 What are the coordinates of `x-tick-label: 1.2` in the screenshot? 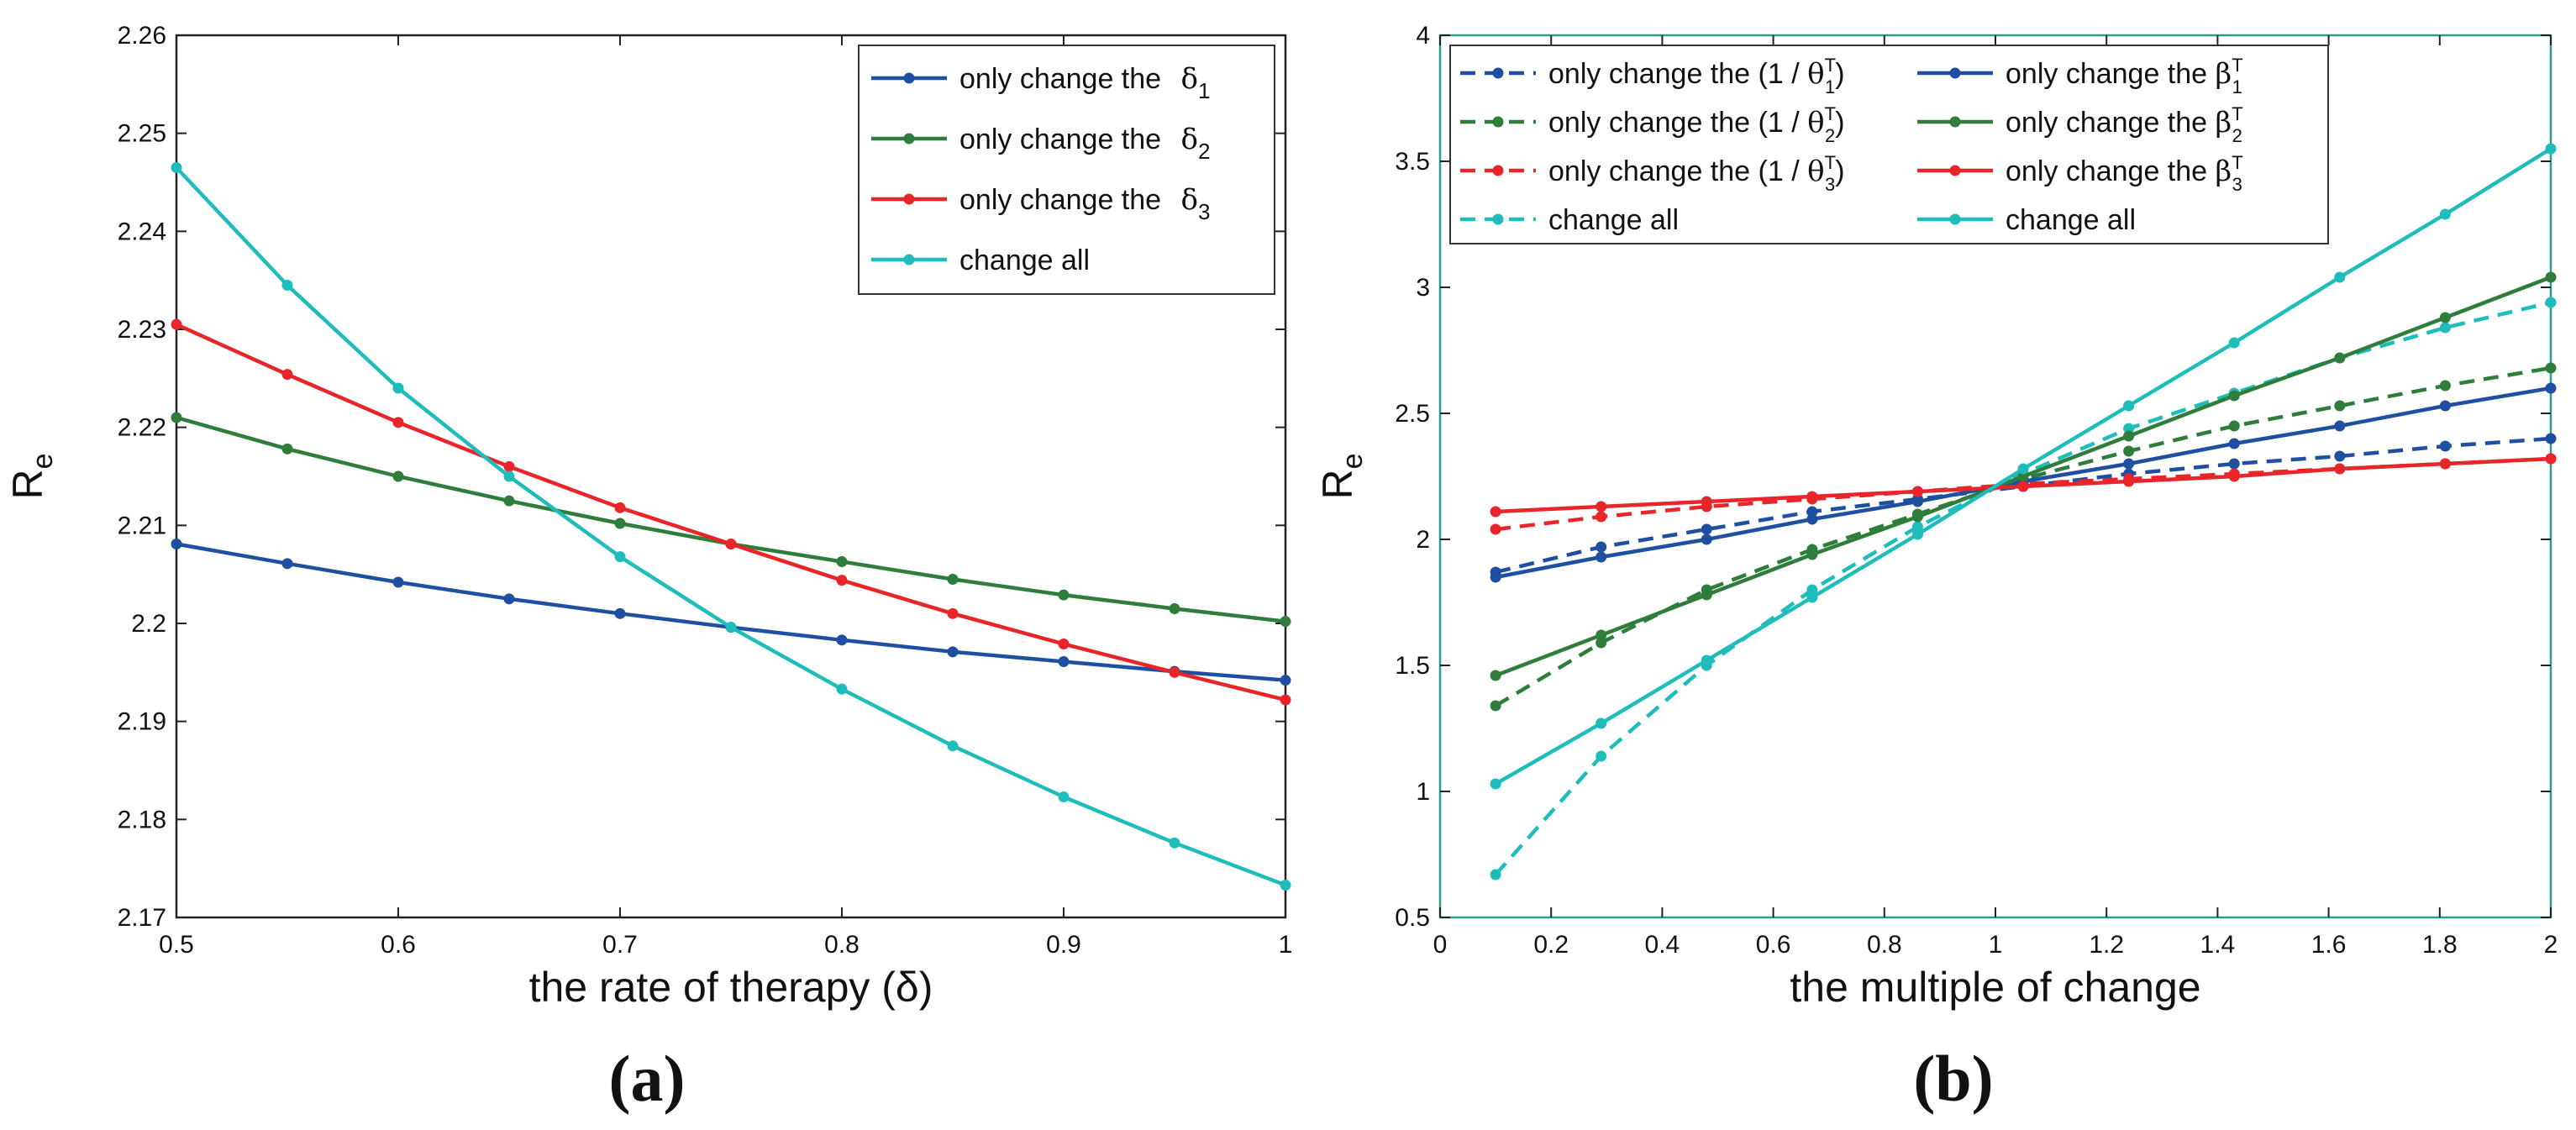 It's located at (2106, 945).